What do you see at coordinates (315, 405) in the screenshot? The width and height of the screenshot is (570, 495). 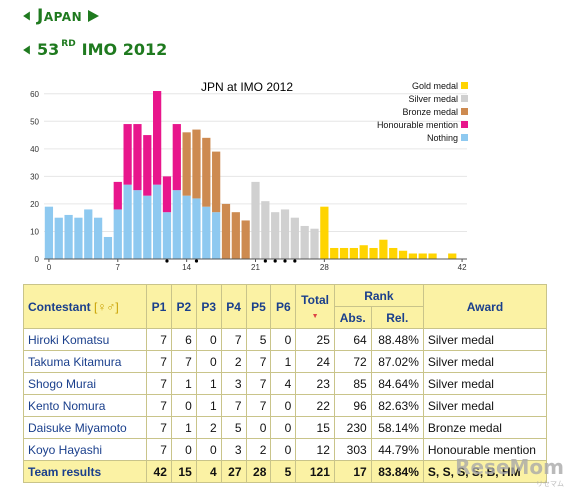 I see `score-total: 22` at bounding box center [315, 405].